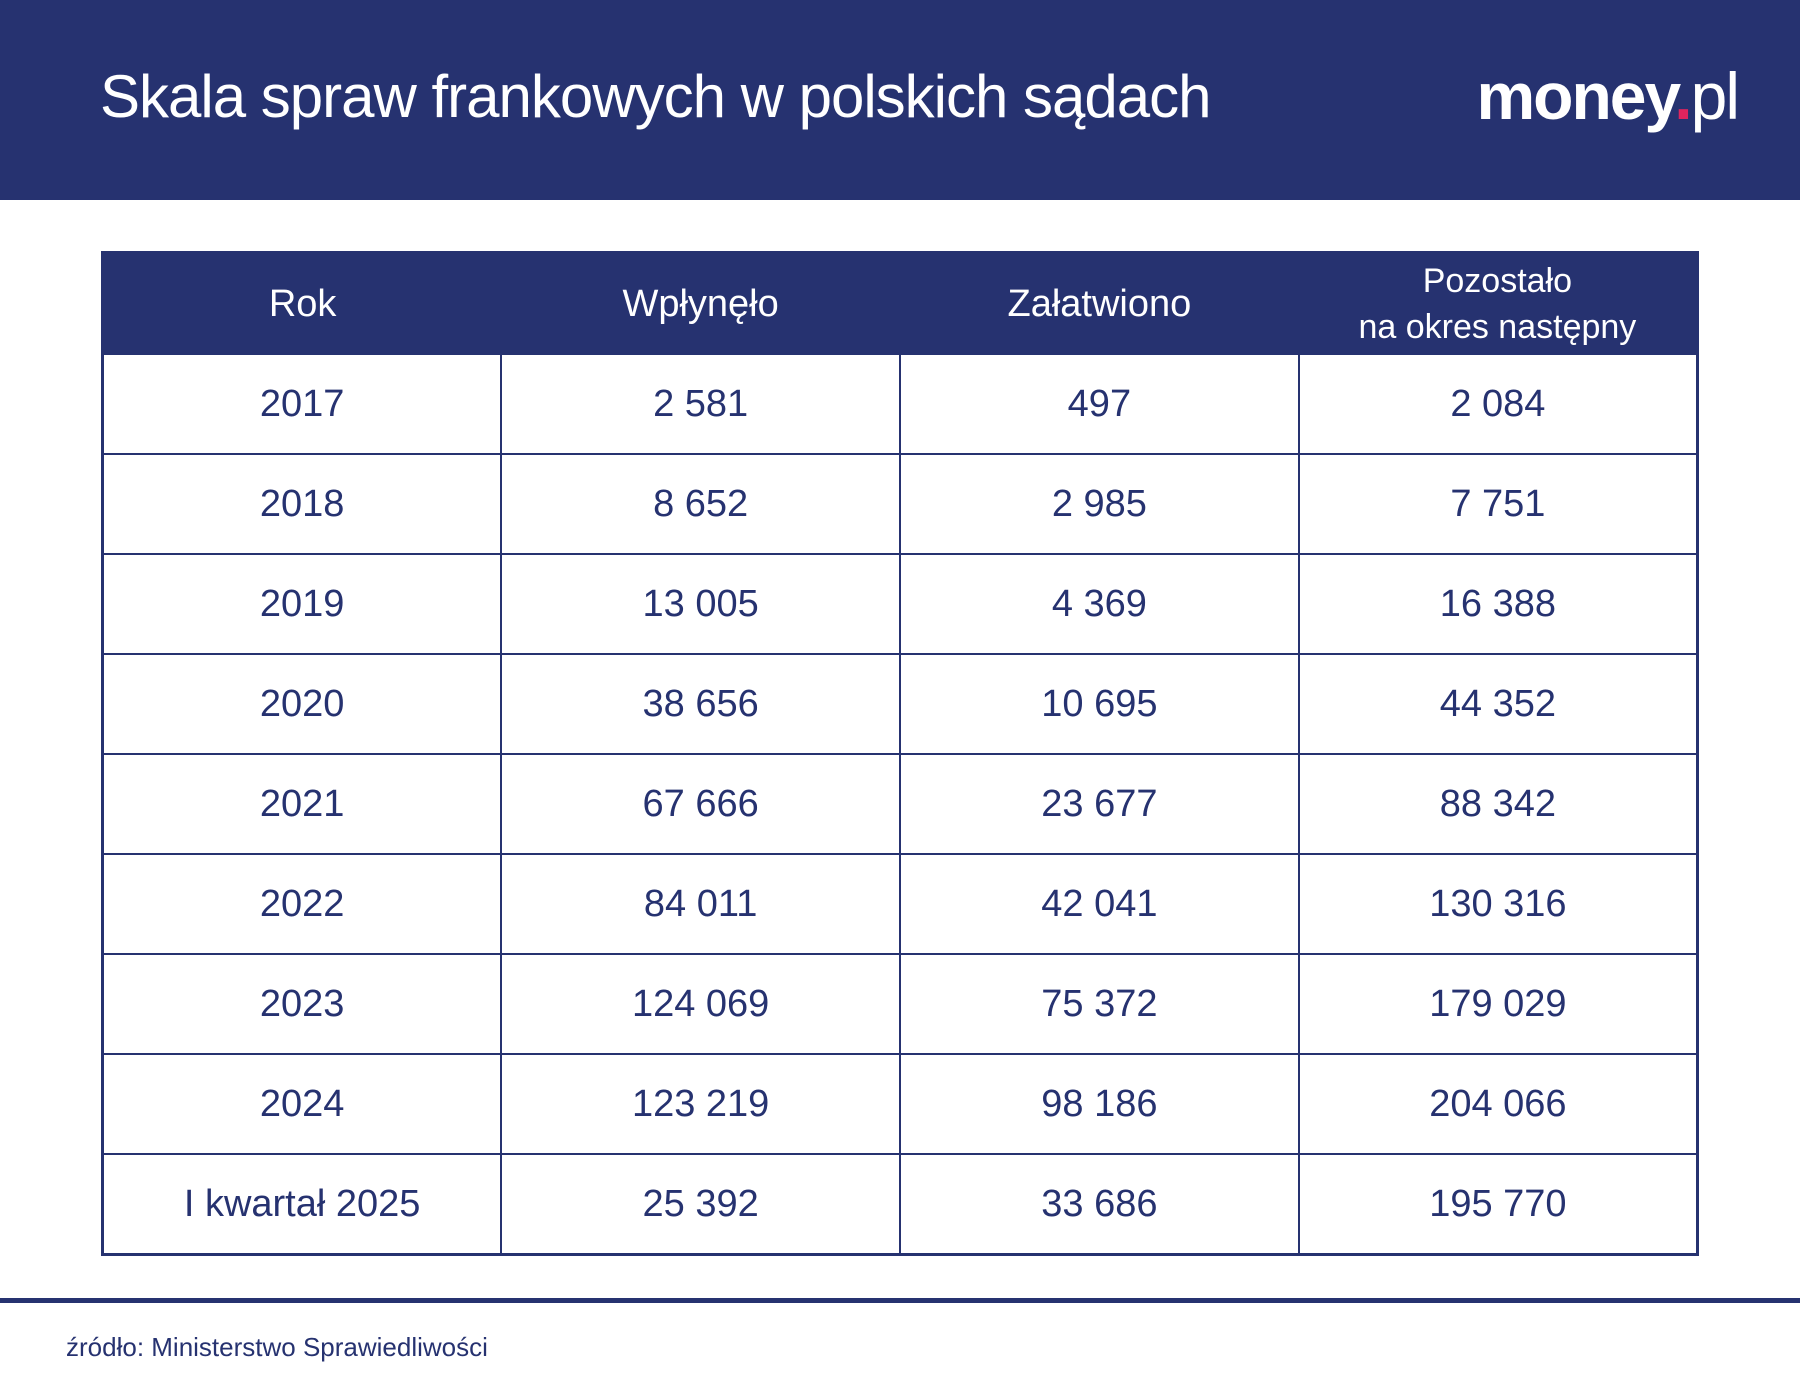 The width and height of the screenshot is (1800, 1400). Describe the element at coordinates (1099, 1004) in the screenshot. I see `cell-resolved: 75 372` at that location.